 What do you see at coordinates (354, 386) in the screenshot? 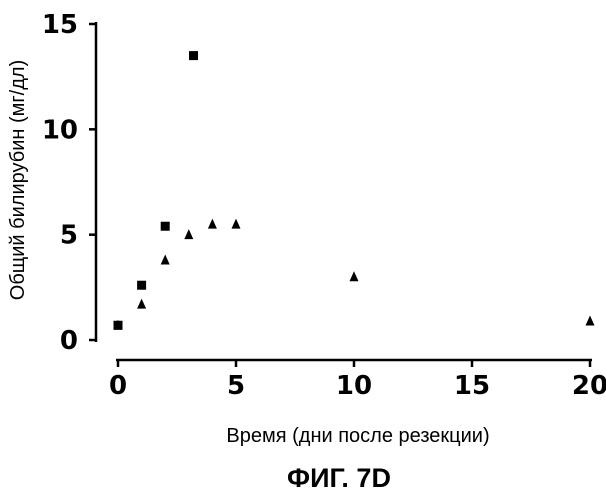
I see `x-tick-label: 10` at bounding box center [354, 386].